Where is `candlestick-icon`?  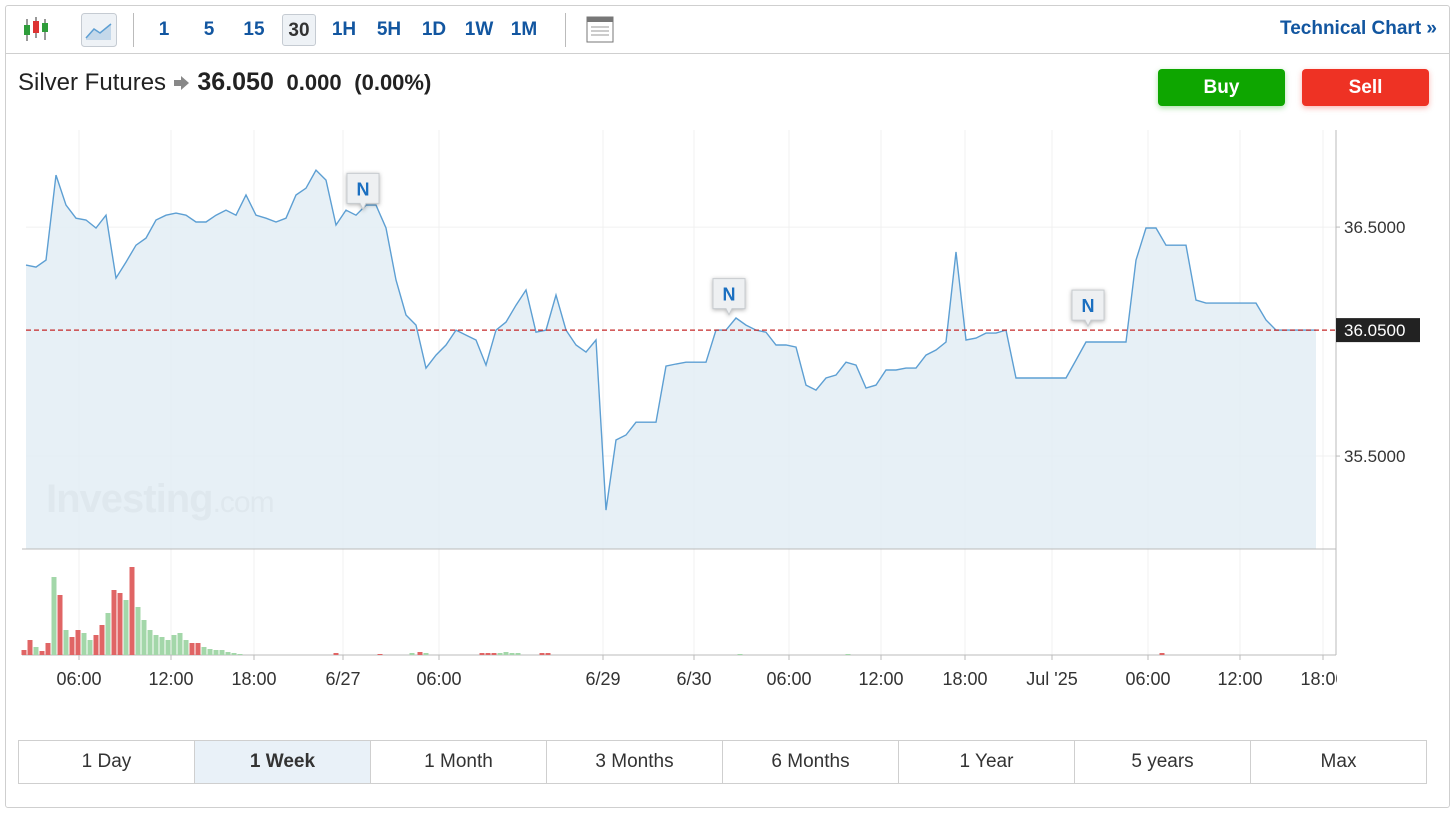 candlestick-icon is located at coordinates (37, 30).